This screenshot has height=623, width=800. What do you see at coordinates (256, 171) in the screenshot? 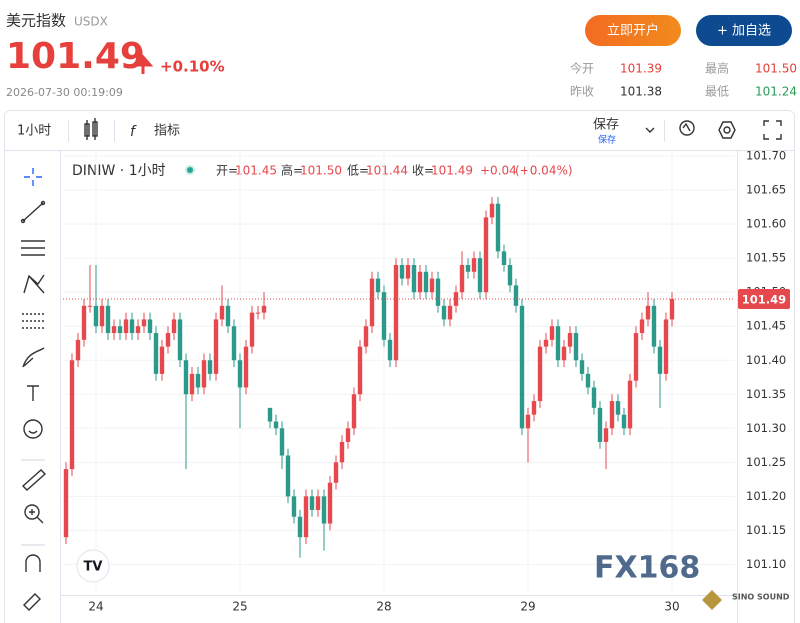
I see `legend-value: 101.45` at bounding box center [256, 171].